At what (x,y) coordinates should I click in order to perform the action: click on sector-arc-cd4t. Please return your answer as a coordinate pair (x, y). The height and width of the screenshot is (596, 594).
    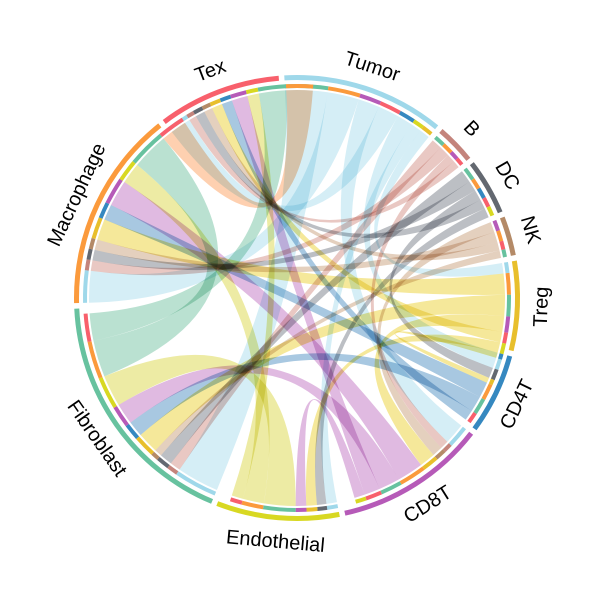
    Looking at the image, I should click on (492, 393).